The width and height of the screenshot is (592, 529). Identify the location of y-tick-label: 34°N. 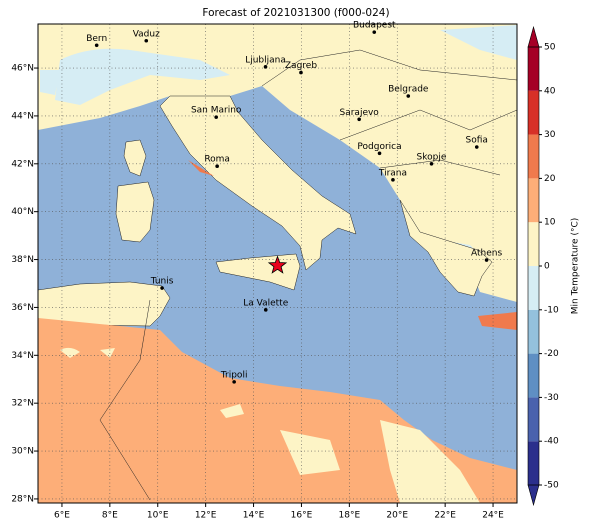
(22, 356).